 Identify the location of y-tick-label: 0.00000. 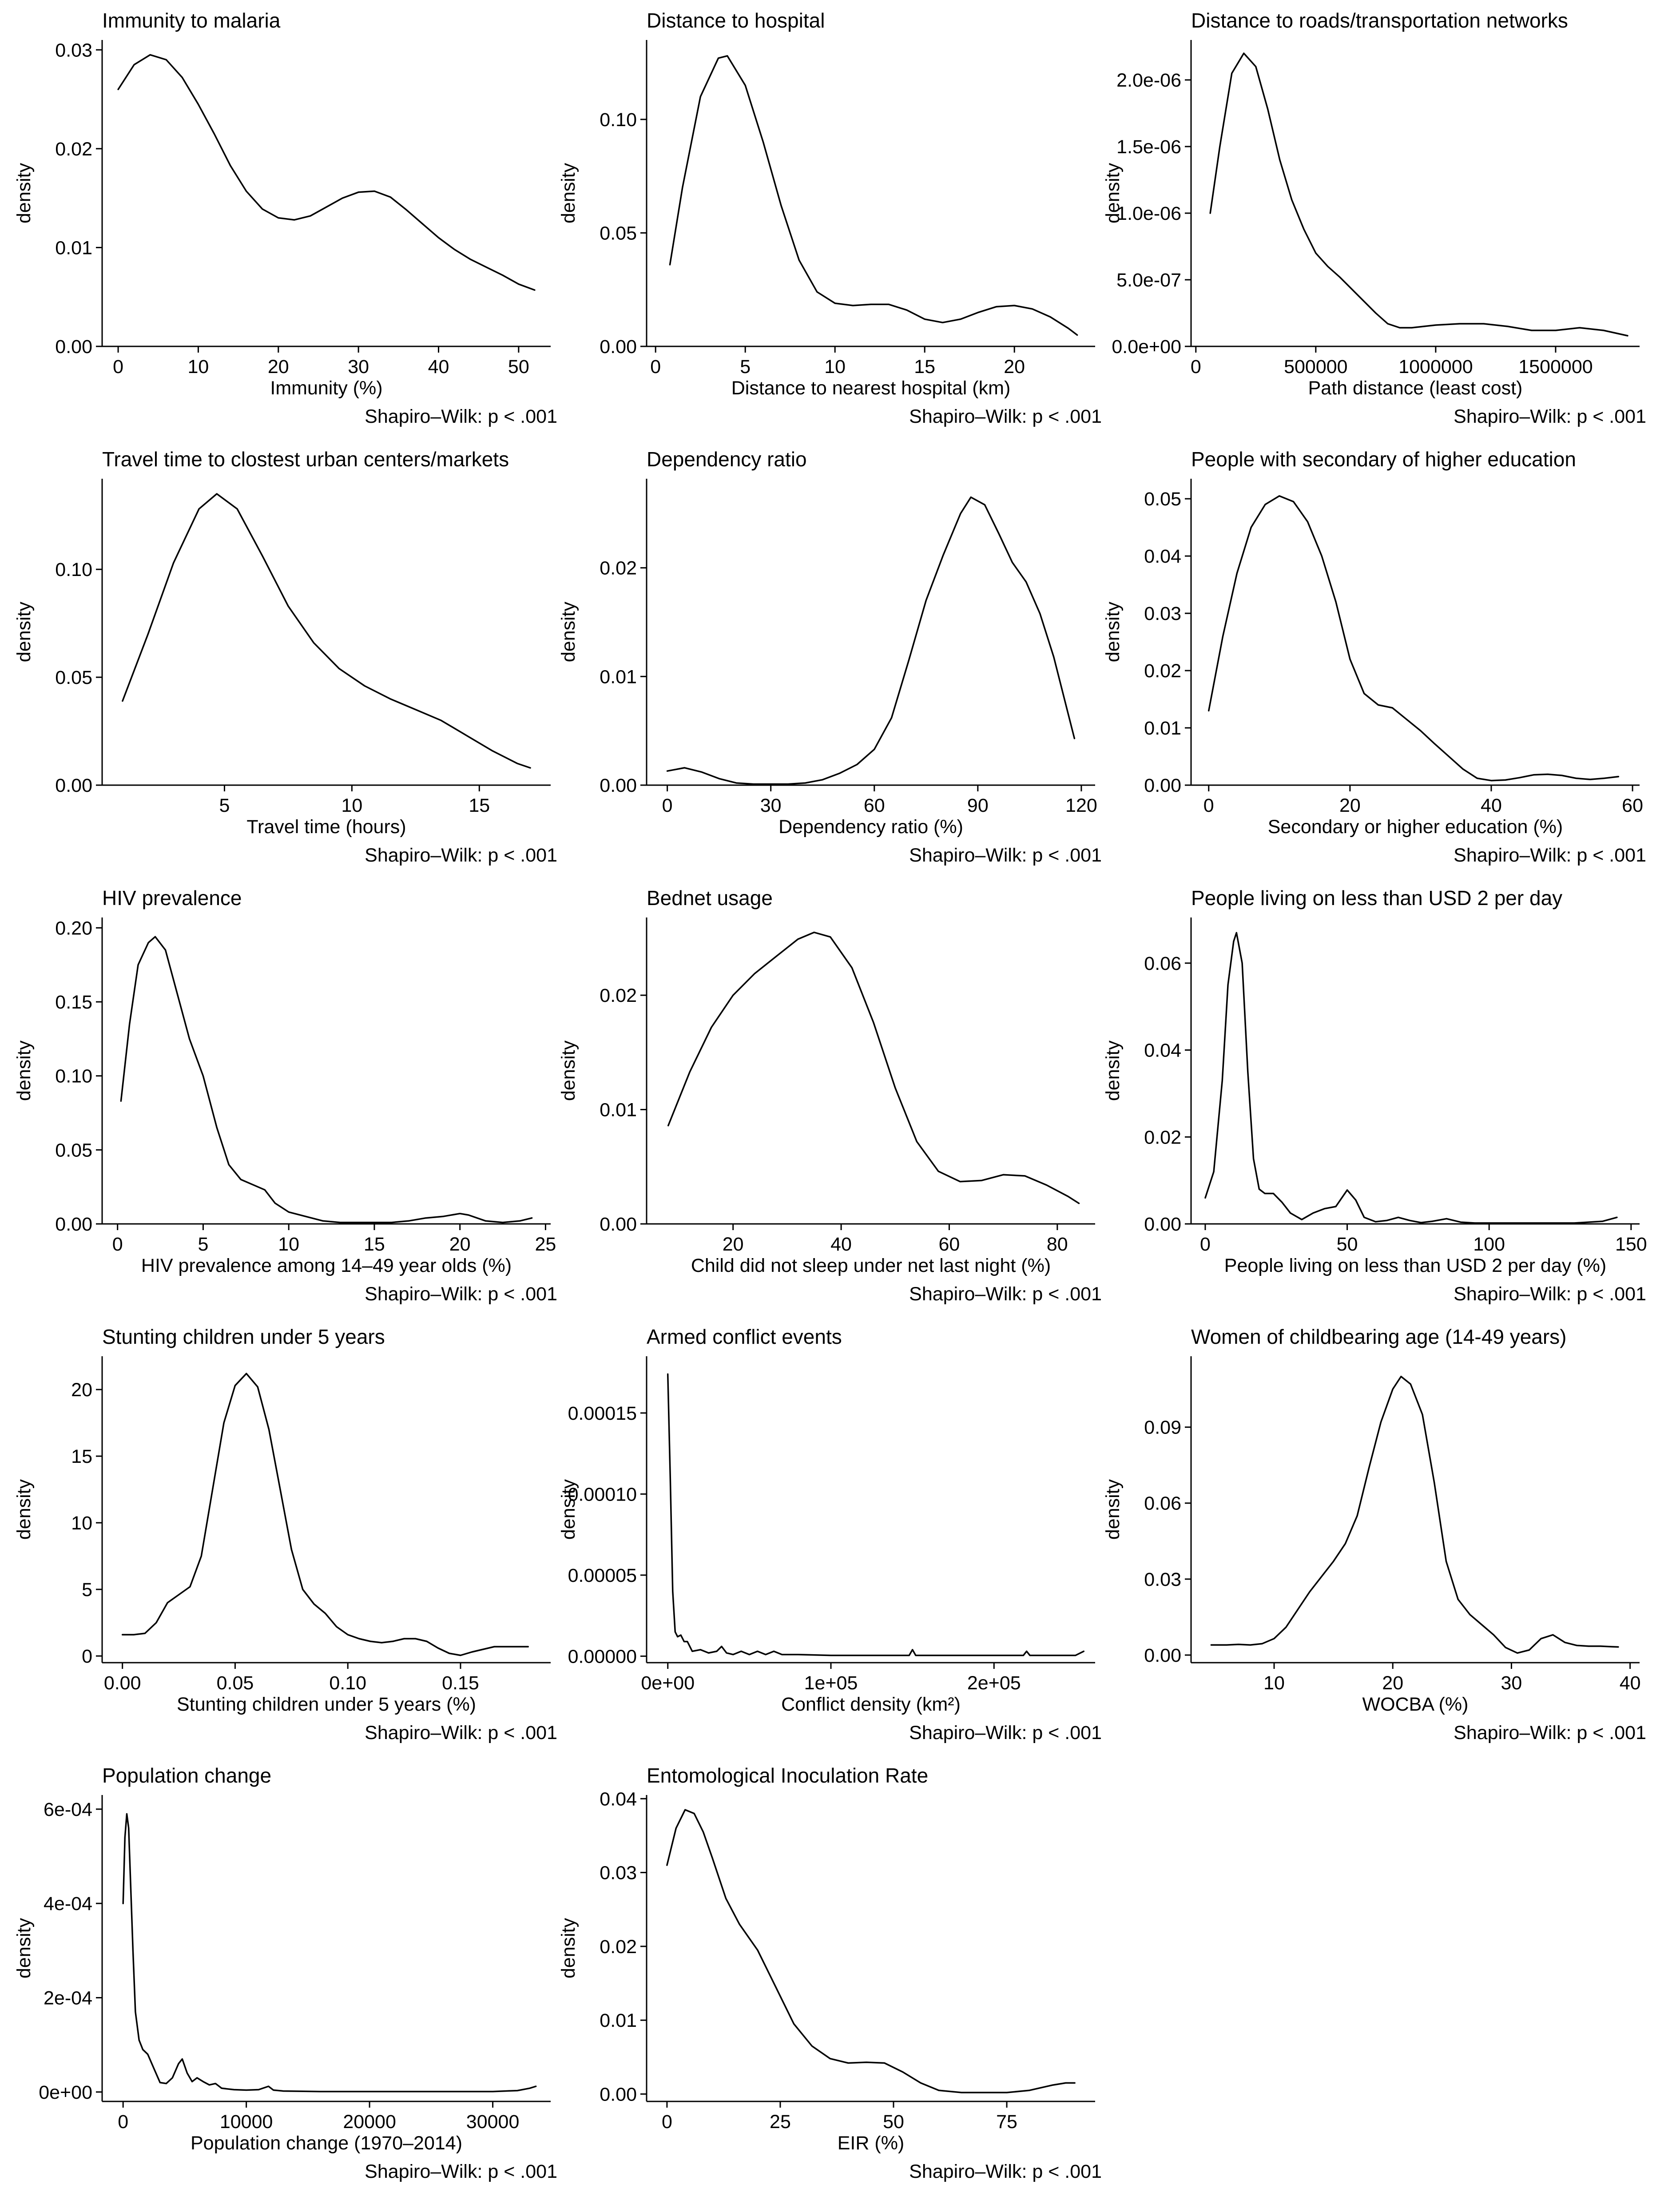
(603, 1656).